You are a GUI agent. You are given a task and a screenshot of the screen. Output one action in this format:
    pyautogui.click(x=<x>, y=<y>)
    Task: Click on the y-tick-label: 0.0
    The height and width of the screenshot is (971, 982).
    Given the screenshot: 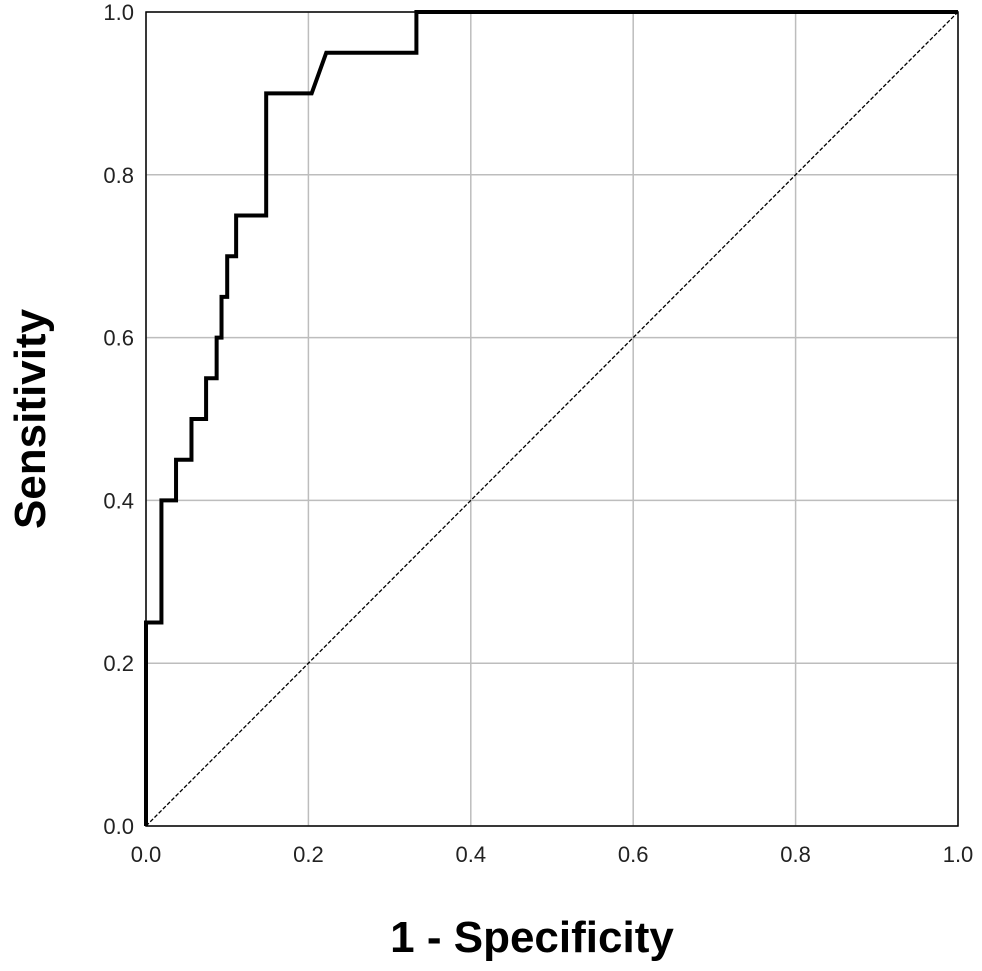 What is the action you would take?
    pyautogui.click(x=118, y=826)
    